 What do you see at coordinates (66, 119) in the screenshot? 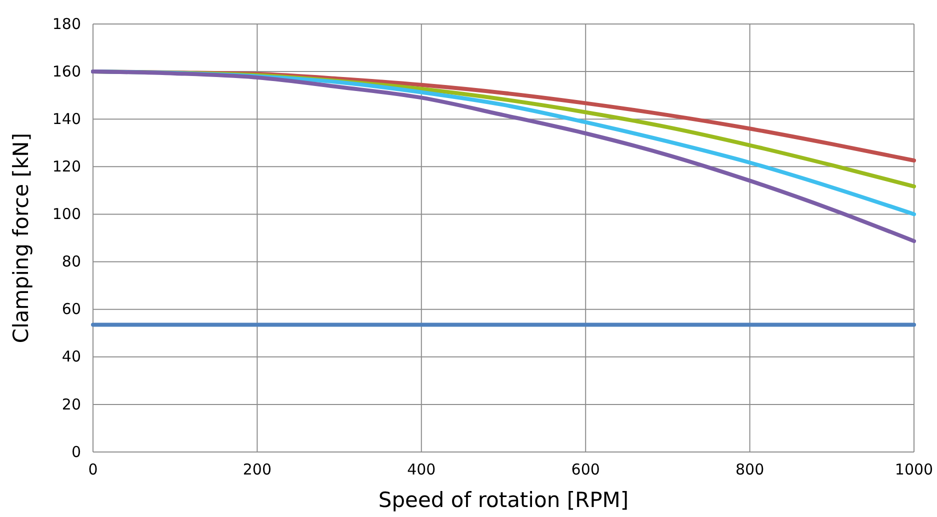
I see `y-tick-label: 140` at bounding box center [66, 119].